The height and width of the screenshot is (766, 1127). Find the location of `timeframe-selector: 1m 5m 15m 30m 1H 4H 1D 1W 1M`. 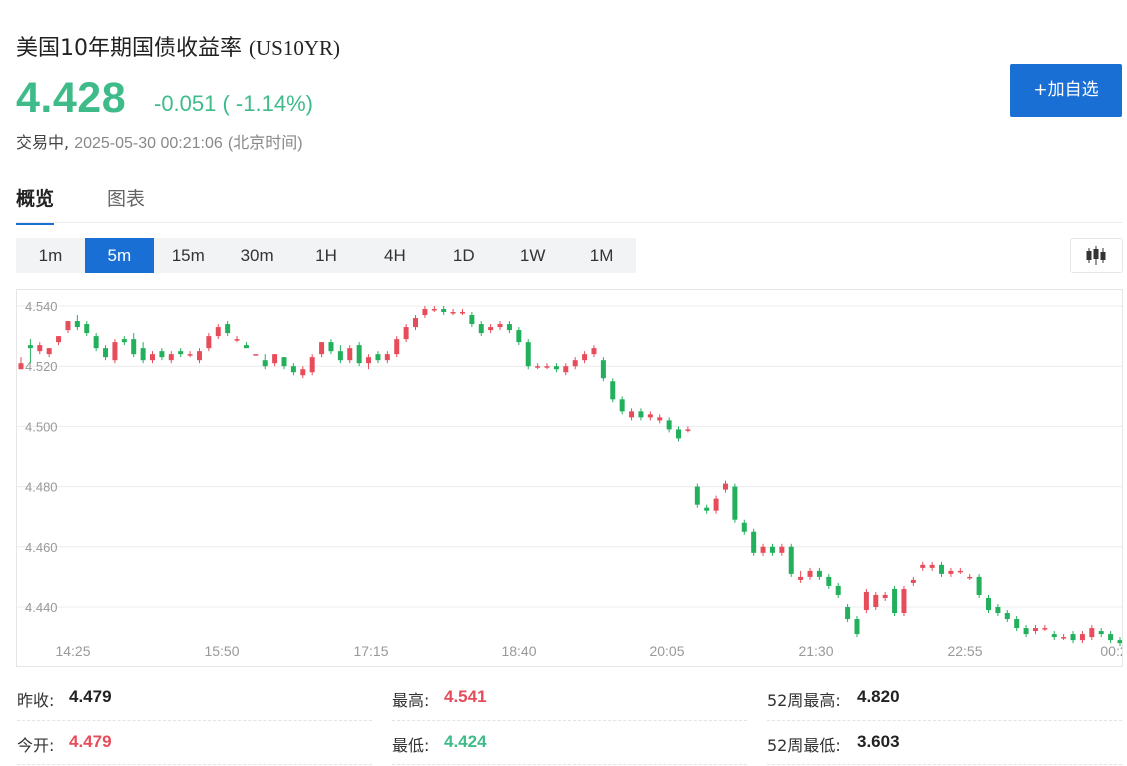

timeframe-selector: 1m 5m 15m 30m 1H 4H 1D 1W 1M is located at coordinates (326, 255).